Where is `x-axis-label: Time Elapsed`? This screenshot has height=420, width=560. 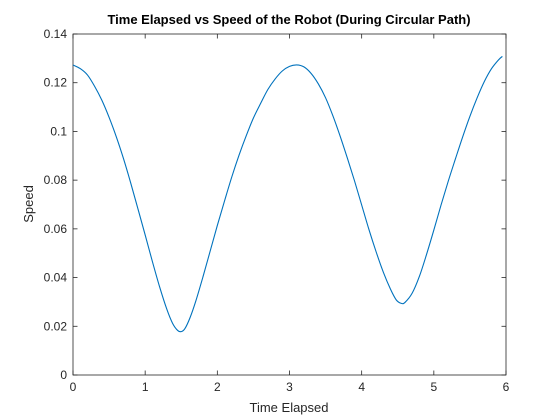
x-axis-label: Time Elapsed is located at coordinates (289, 407).